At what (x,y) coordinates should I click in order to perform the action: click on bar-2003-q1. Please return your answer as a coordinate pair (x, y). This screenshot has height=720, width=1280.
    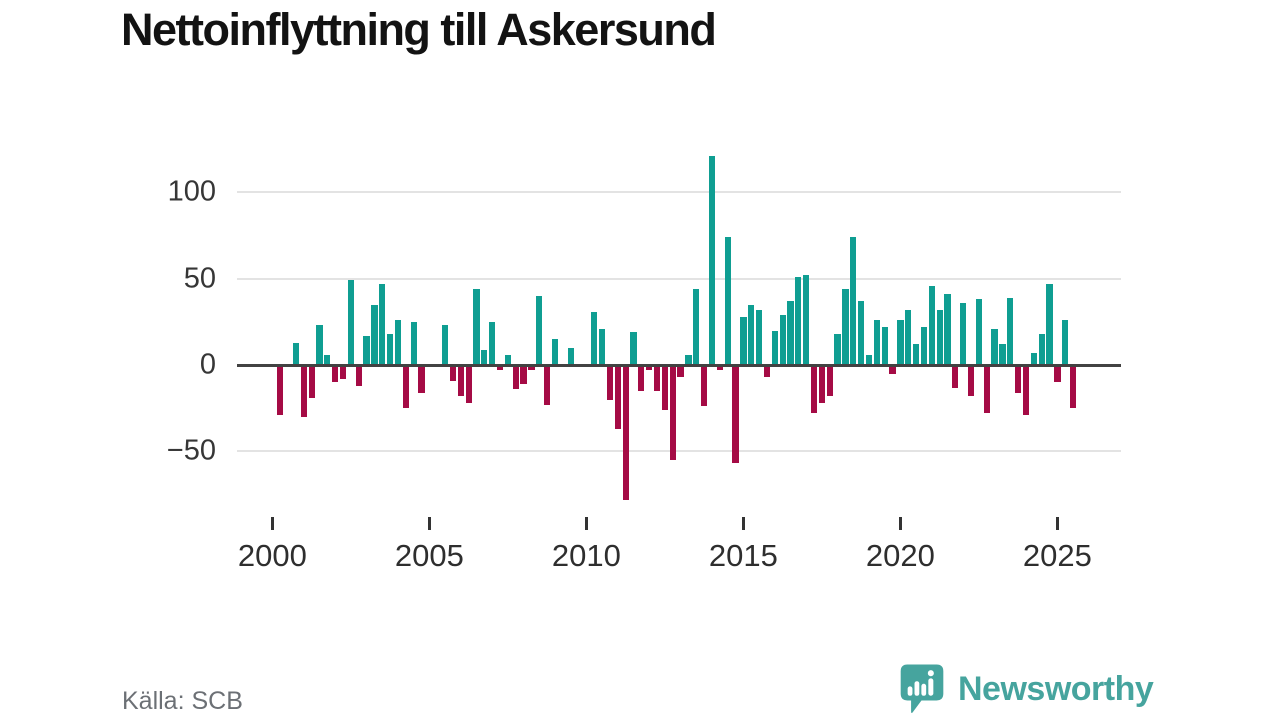
    Looking at the image, I should click on (366, 350).